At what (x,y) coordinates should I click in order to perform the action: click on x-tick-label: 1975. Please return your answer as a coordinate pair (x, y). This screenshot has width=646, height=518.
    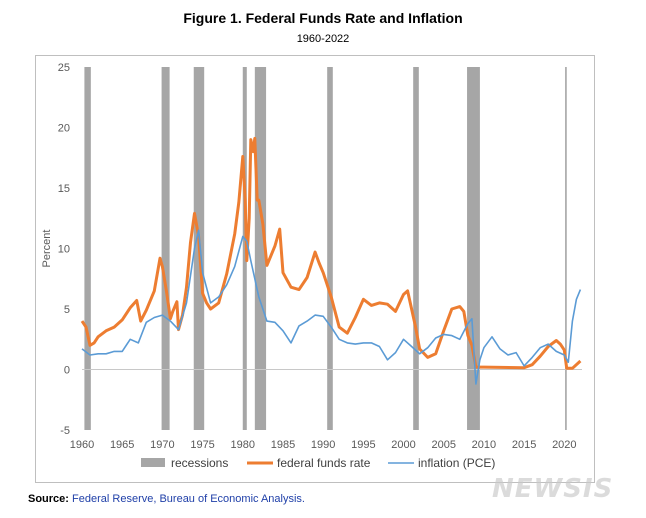
    Looking at the image, I should click on (202, 445).